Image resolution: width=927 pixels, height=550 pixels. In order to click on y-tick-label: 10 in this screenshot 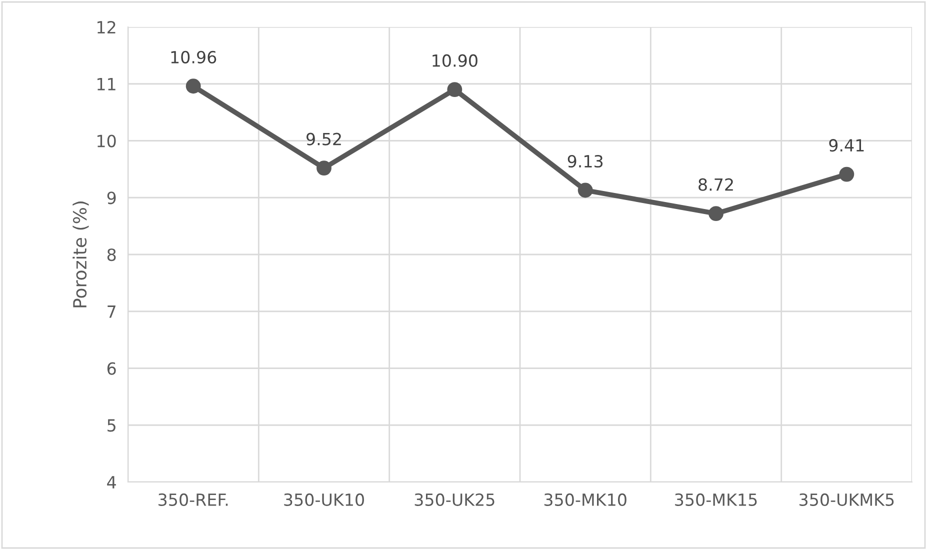, I will do `click(107, 141)`.